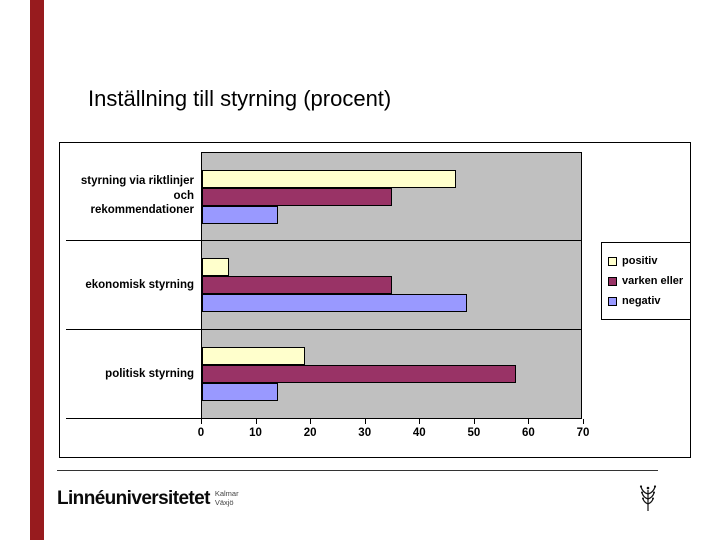 The image size is (720, 540). Describe the element at coordinates (641, 301) in the screenshot. I see `legend-label: negativ` at that location.